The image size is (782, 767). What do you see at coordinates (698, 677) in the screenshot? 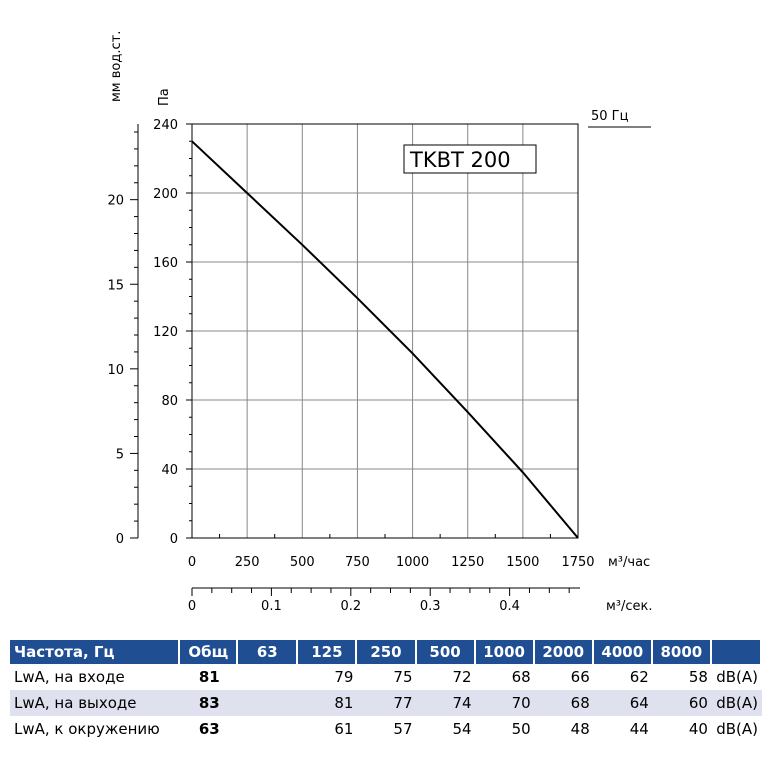
I see `cell-8000: 58` at bounding box center [698, 677].